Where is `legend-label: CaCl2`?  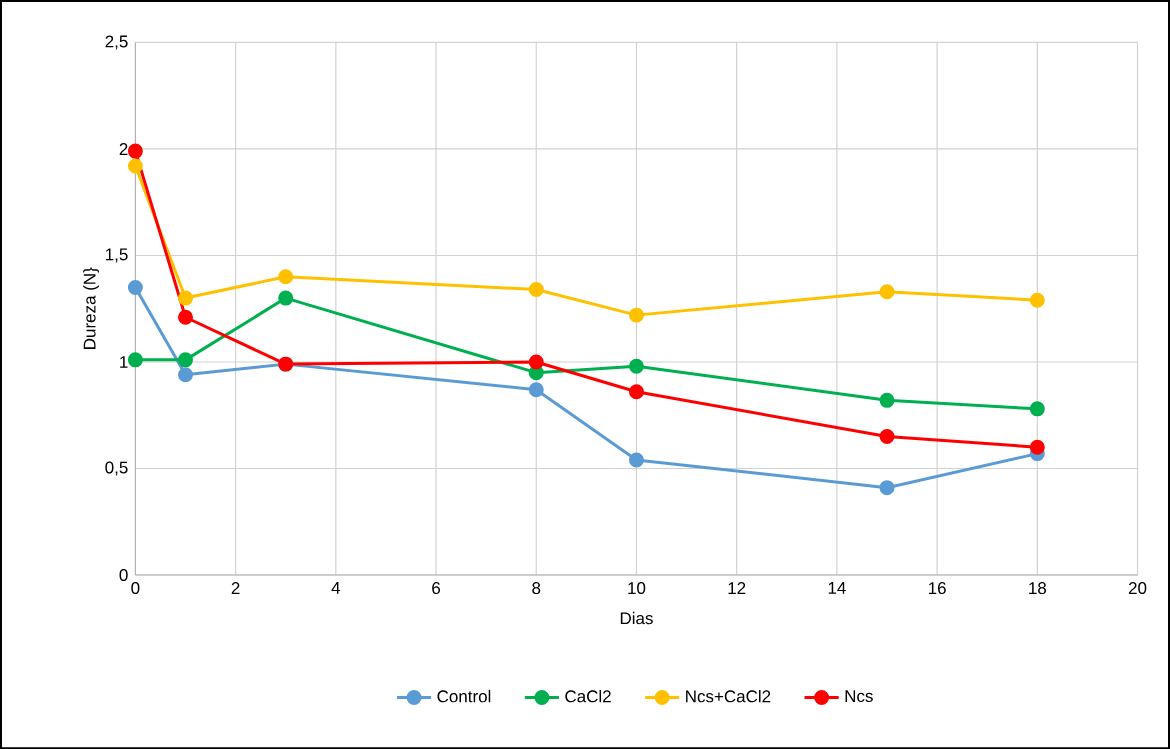
legend-label: CaCl2 is located at coordinates (588, 696).